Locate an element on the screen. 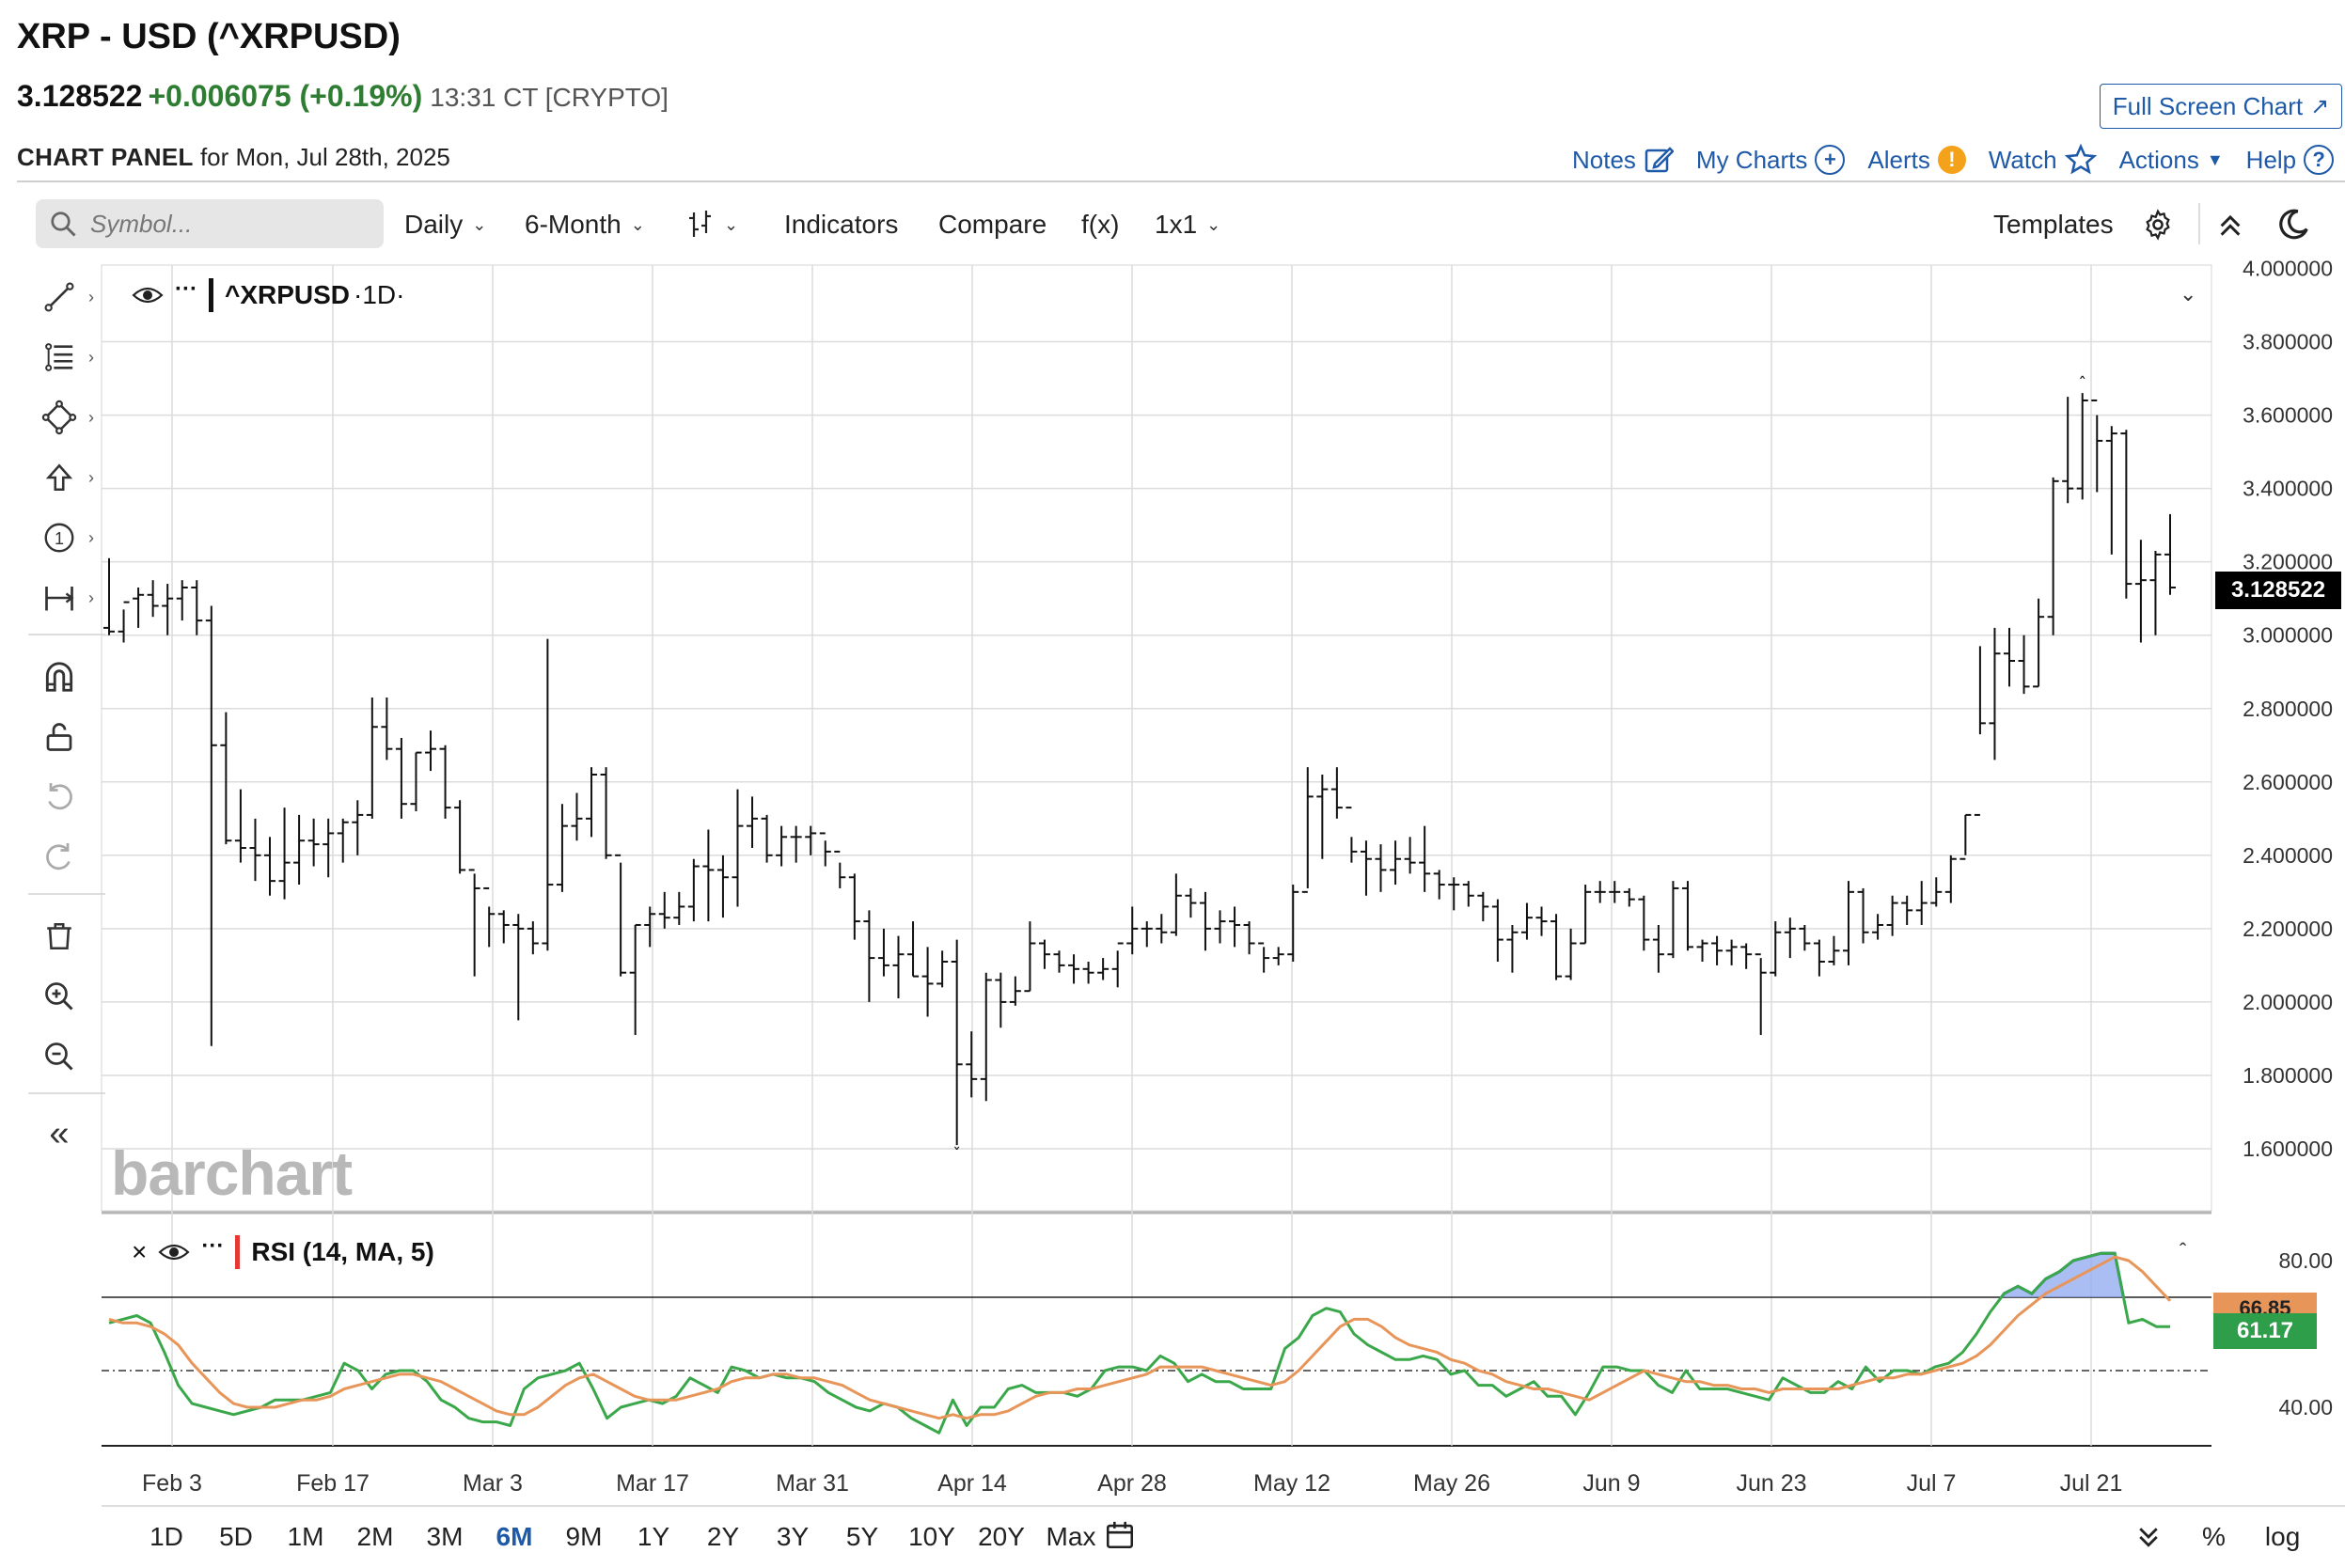  moon-icon is located at coordinates (2293, 224).